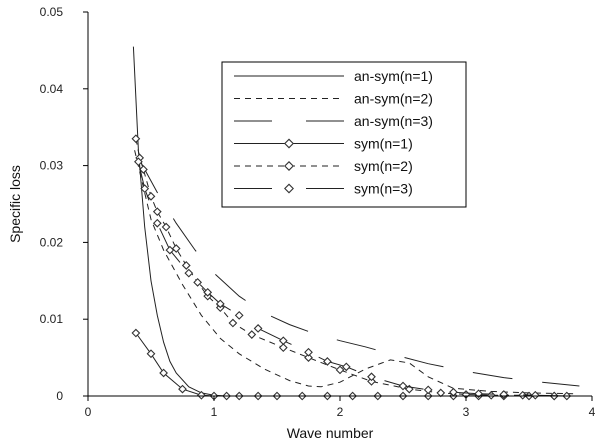  I want to click on x-tick-label: 3, so click(466, 412).